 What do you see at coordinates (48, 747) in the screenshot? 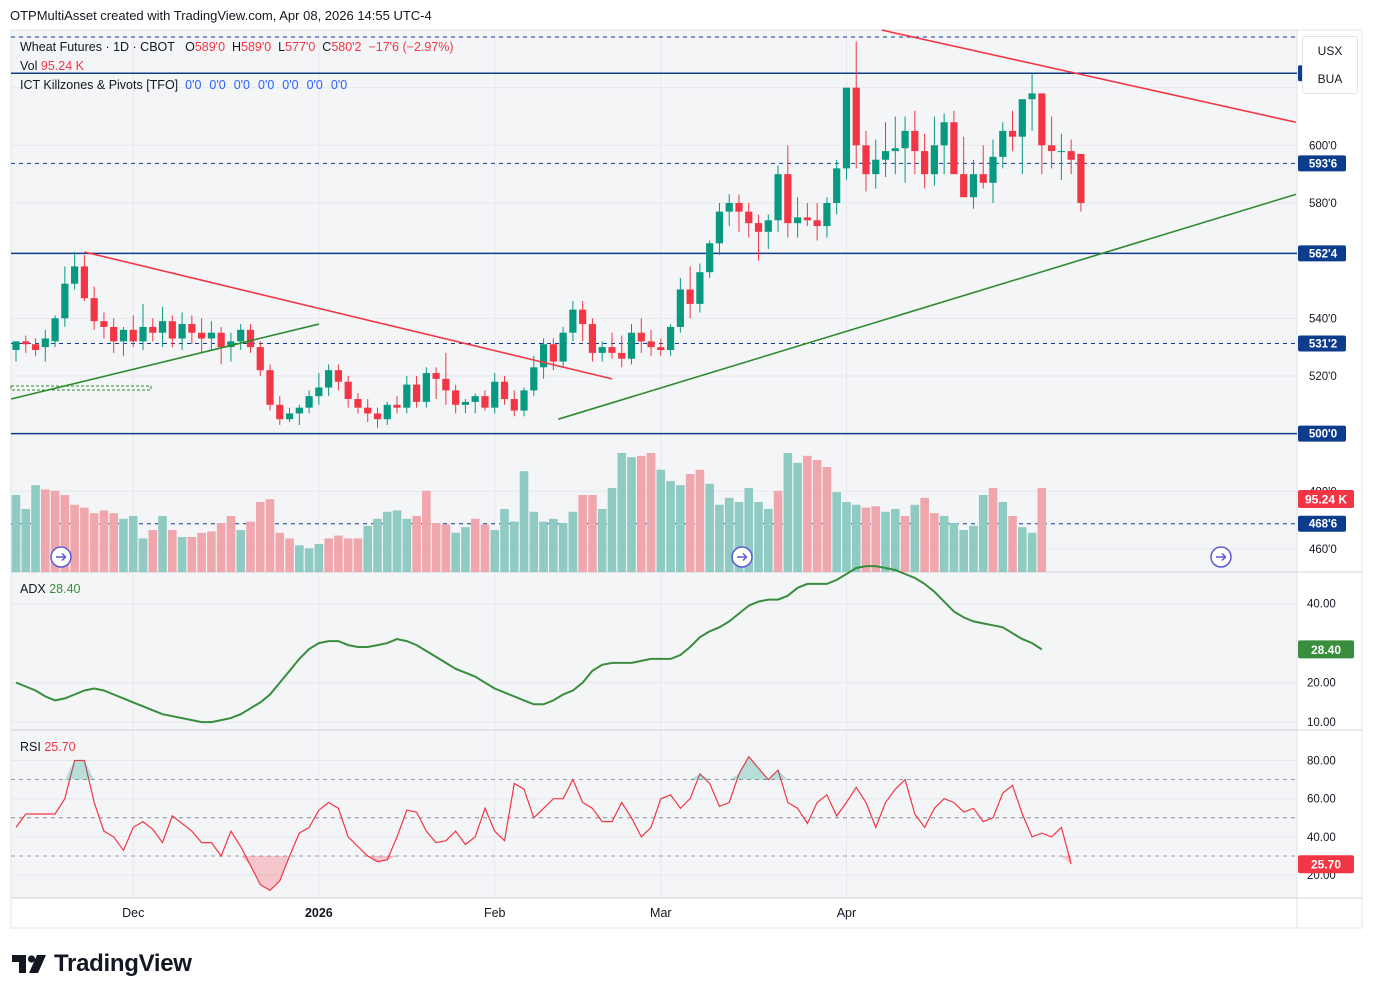
I see `rsi-legend: RSI 25.70` at bounding box center [48, 747].